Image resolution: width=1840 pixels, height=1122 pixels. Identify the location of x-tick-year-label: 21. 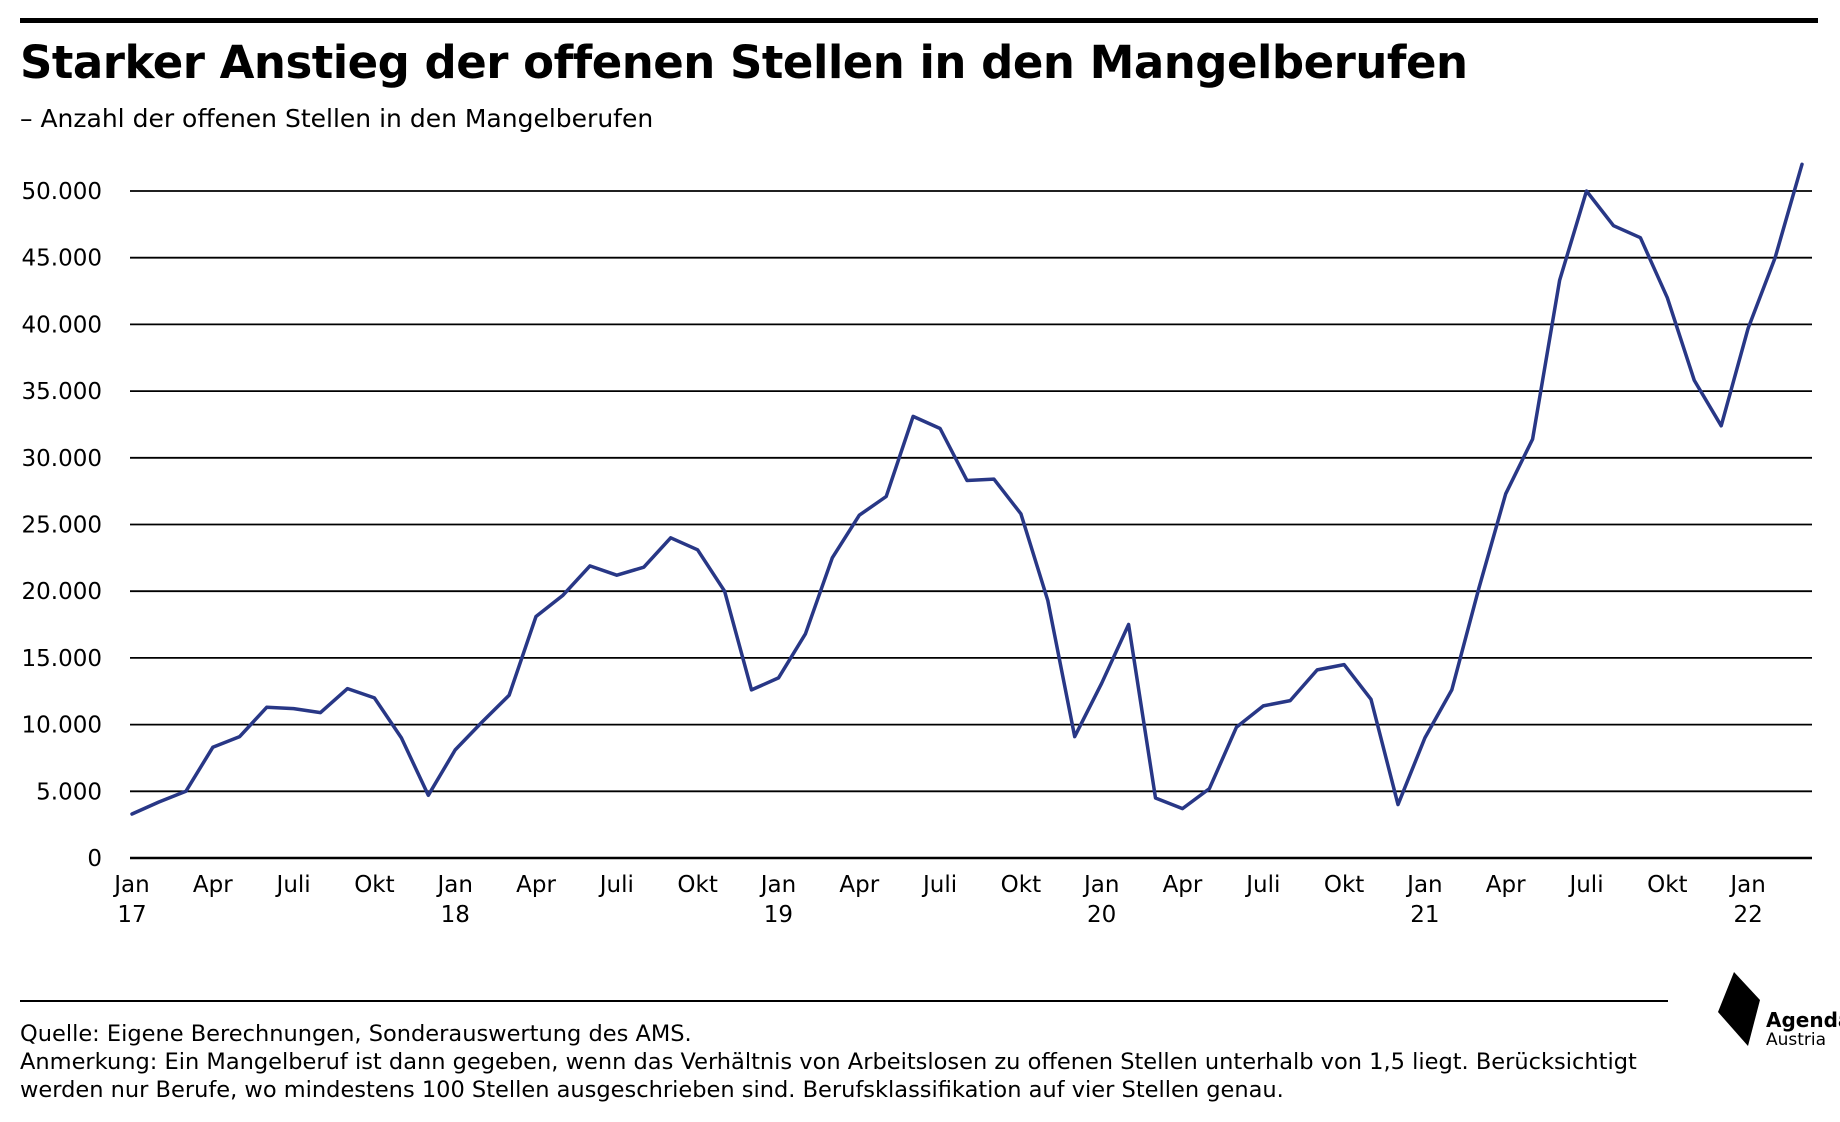
(1424, 915).